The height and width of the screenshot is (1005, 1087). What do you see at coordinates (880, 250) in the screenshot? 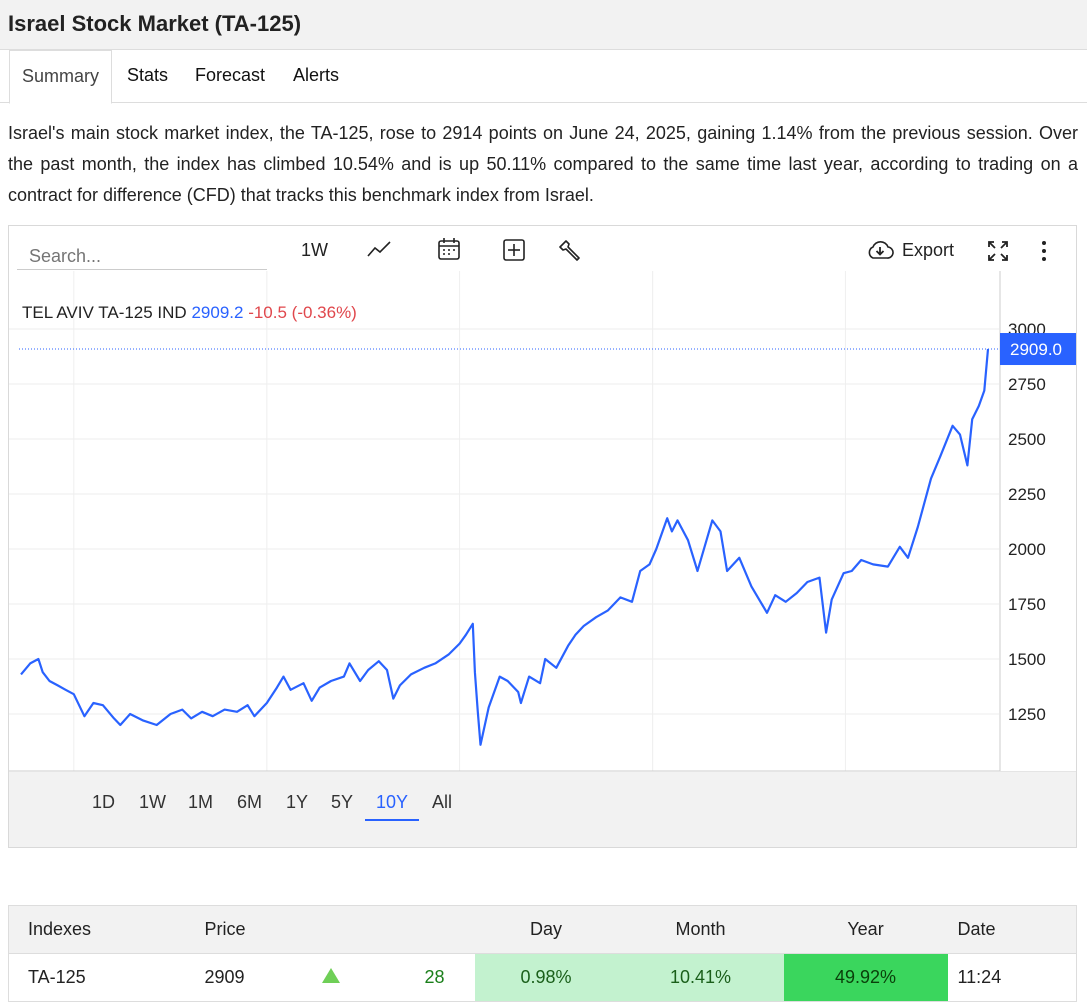
I see `cloud-download-icon` at bounding box center [880, 250].